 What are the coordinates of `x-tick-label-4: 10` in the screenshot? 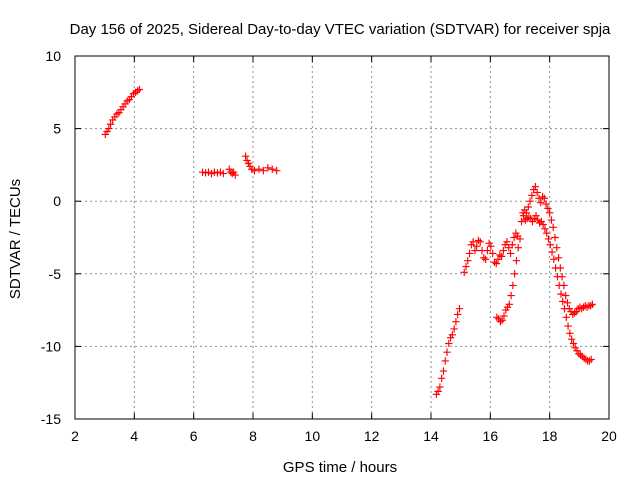 It's located at (313, 436).